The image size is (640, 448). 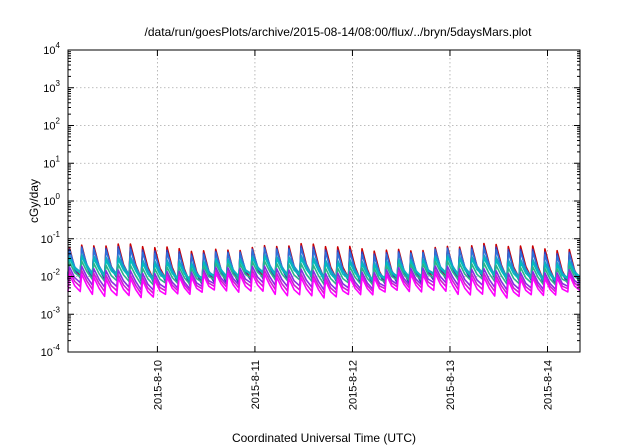 What do you see at coordinates (51, 87) in the screenshot?
I see `y-tick-label: 10³` at bounding box center [51, 87].